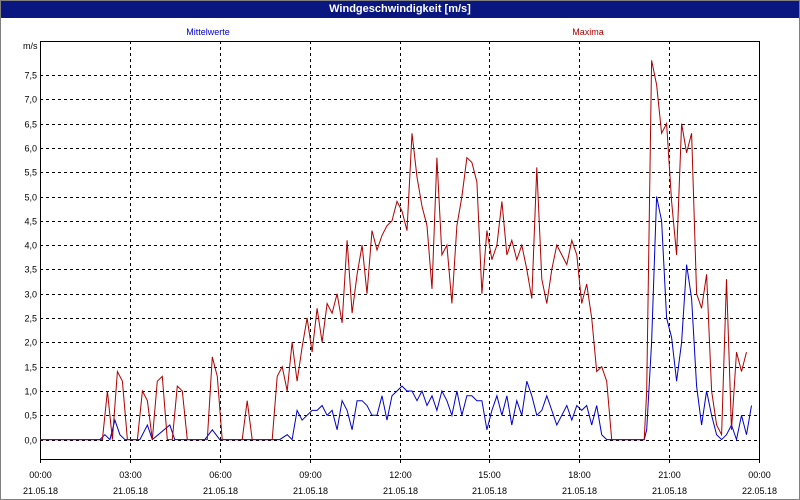 The height and width of the screenshot is (500, 800). I want to click on y-tick-label: 3,5, so click(30, 270).